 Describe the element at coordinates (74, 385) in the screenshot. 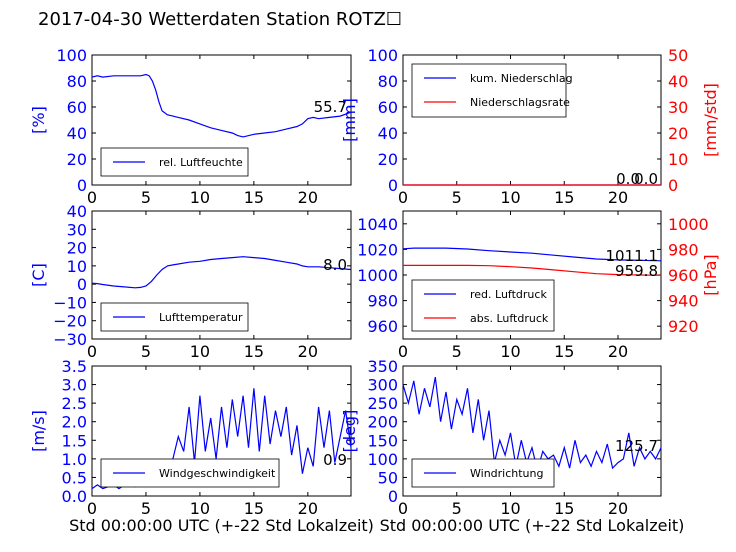

I see `y-tick-label: 3.0` at that location.